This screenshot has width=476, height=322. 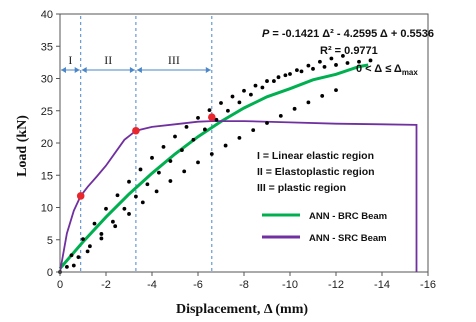 I want to click on region-label: I, so click(x=70, y=60).